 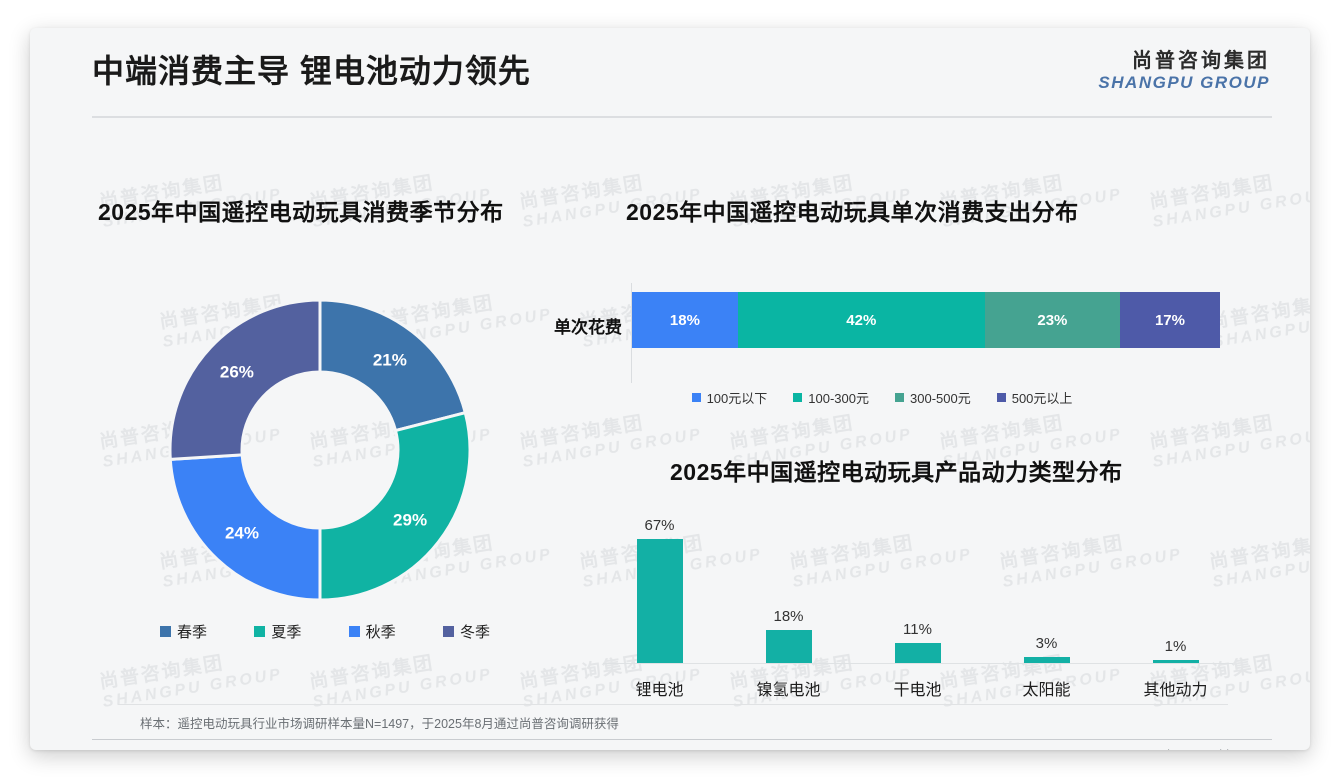 What do you see at coordinates (917, 629) in the screenshot?
I see `bar-value-label: 11%` at bounding box center [917, 629].